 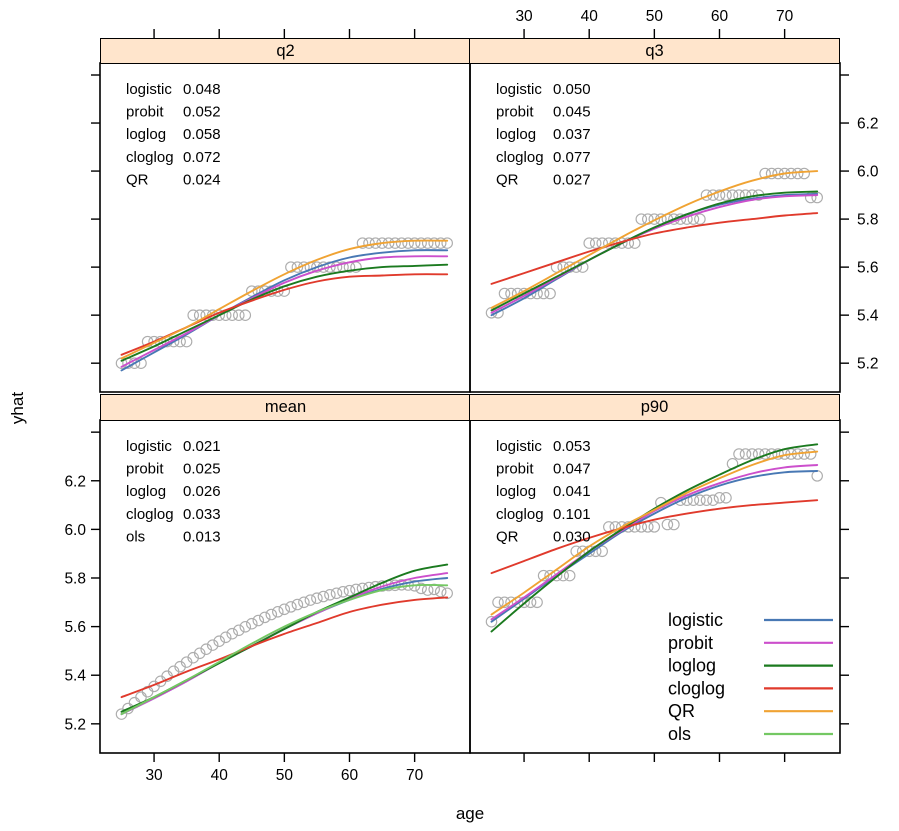 What do you see at coordinates (654, 50) in the screenshot?
I see `strip-label-q3: q3` at bounding box center [654, 50].